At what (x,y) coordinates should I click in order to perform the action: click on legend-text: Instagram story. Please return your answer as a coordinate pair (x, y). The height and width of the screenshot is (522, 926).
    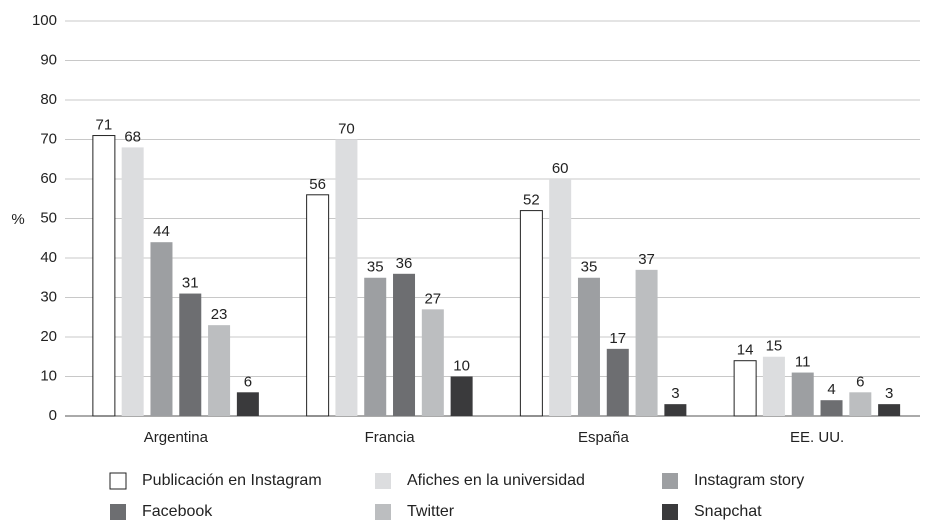
    Looking at the image, I should click on (749, 480).